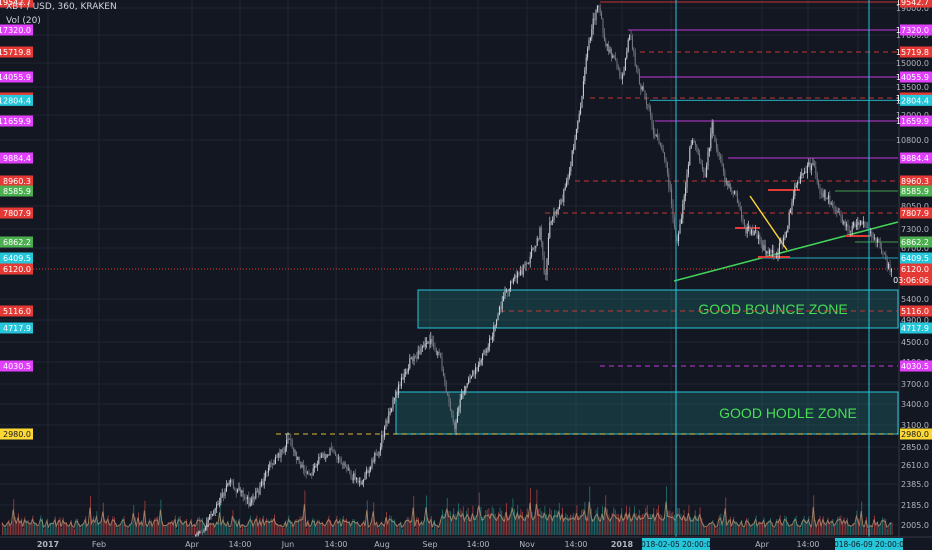 The height and width of the screenshot is (550, 932). Describe the element at coordinates (786, 251) in the screenshot. I see `trend-line-support` at that location.